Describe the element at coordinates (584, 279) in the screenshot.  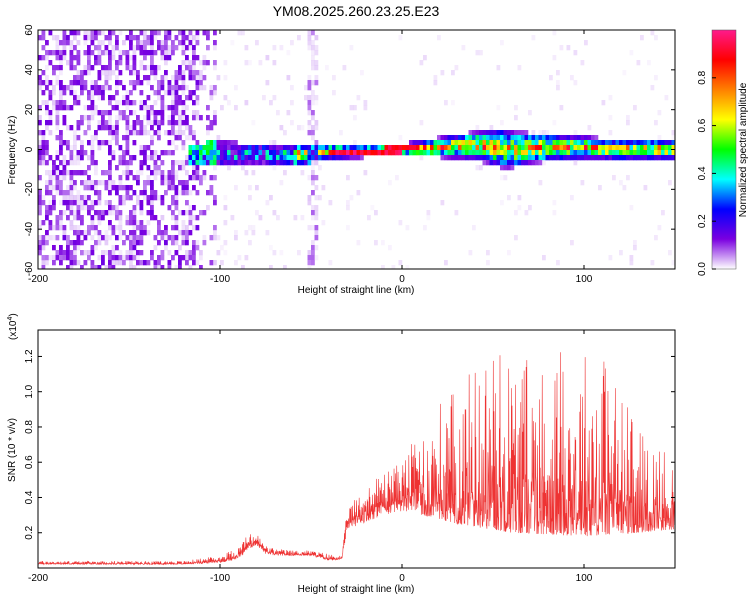
I see `x-tick-label: 100` at that location.